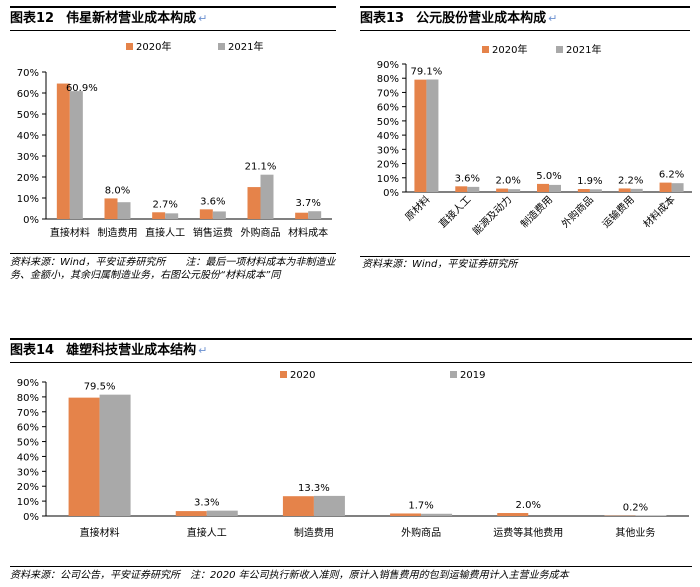 This screenshot has height=587, width=700. I want to click on figure-13-bottom-rule, so click(525, 256).